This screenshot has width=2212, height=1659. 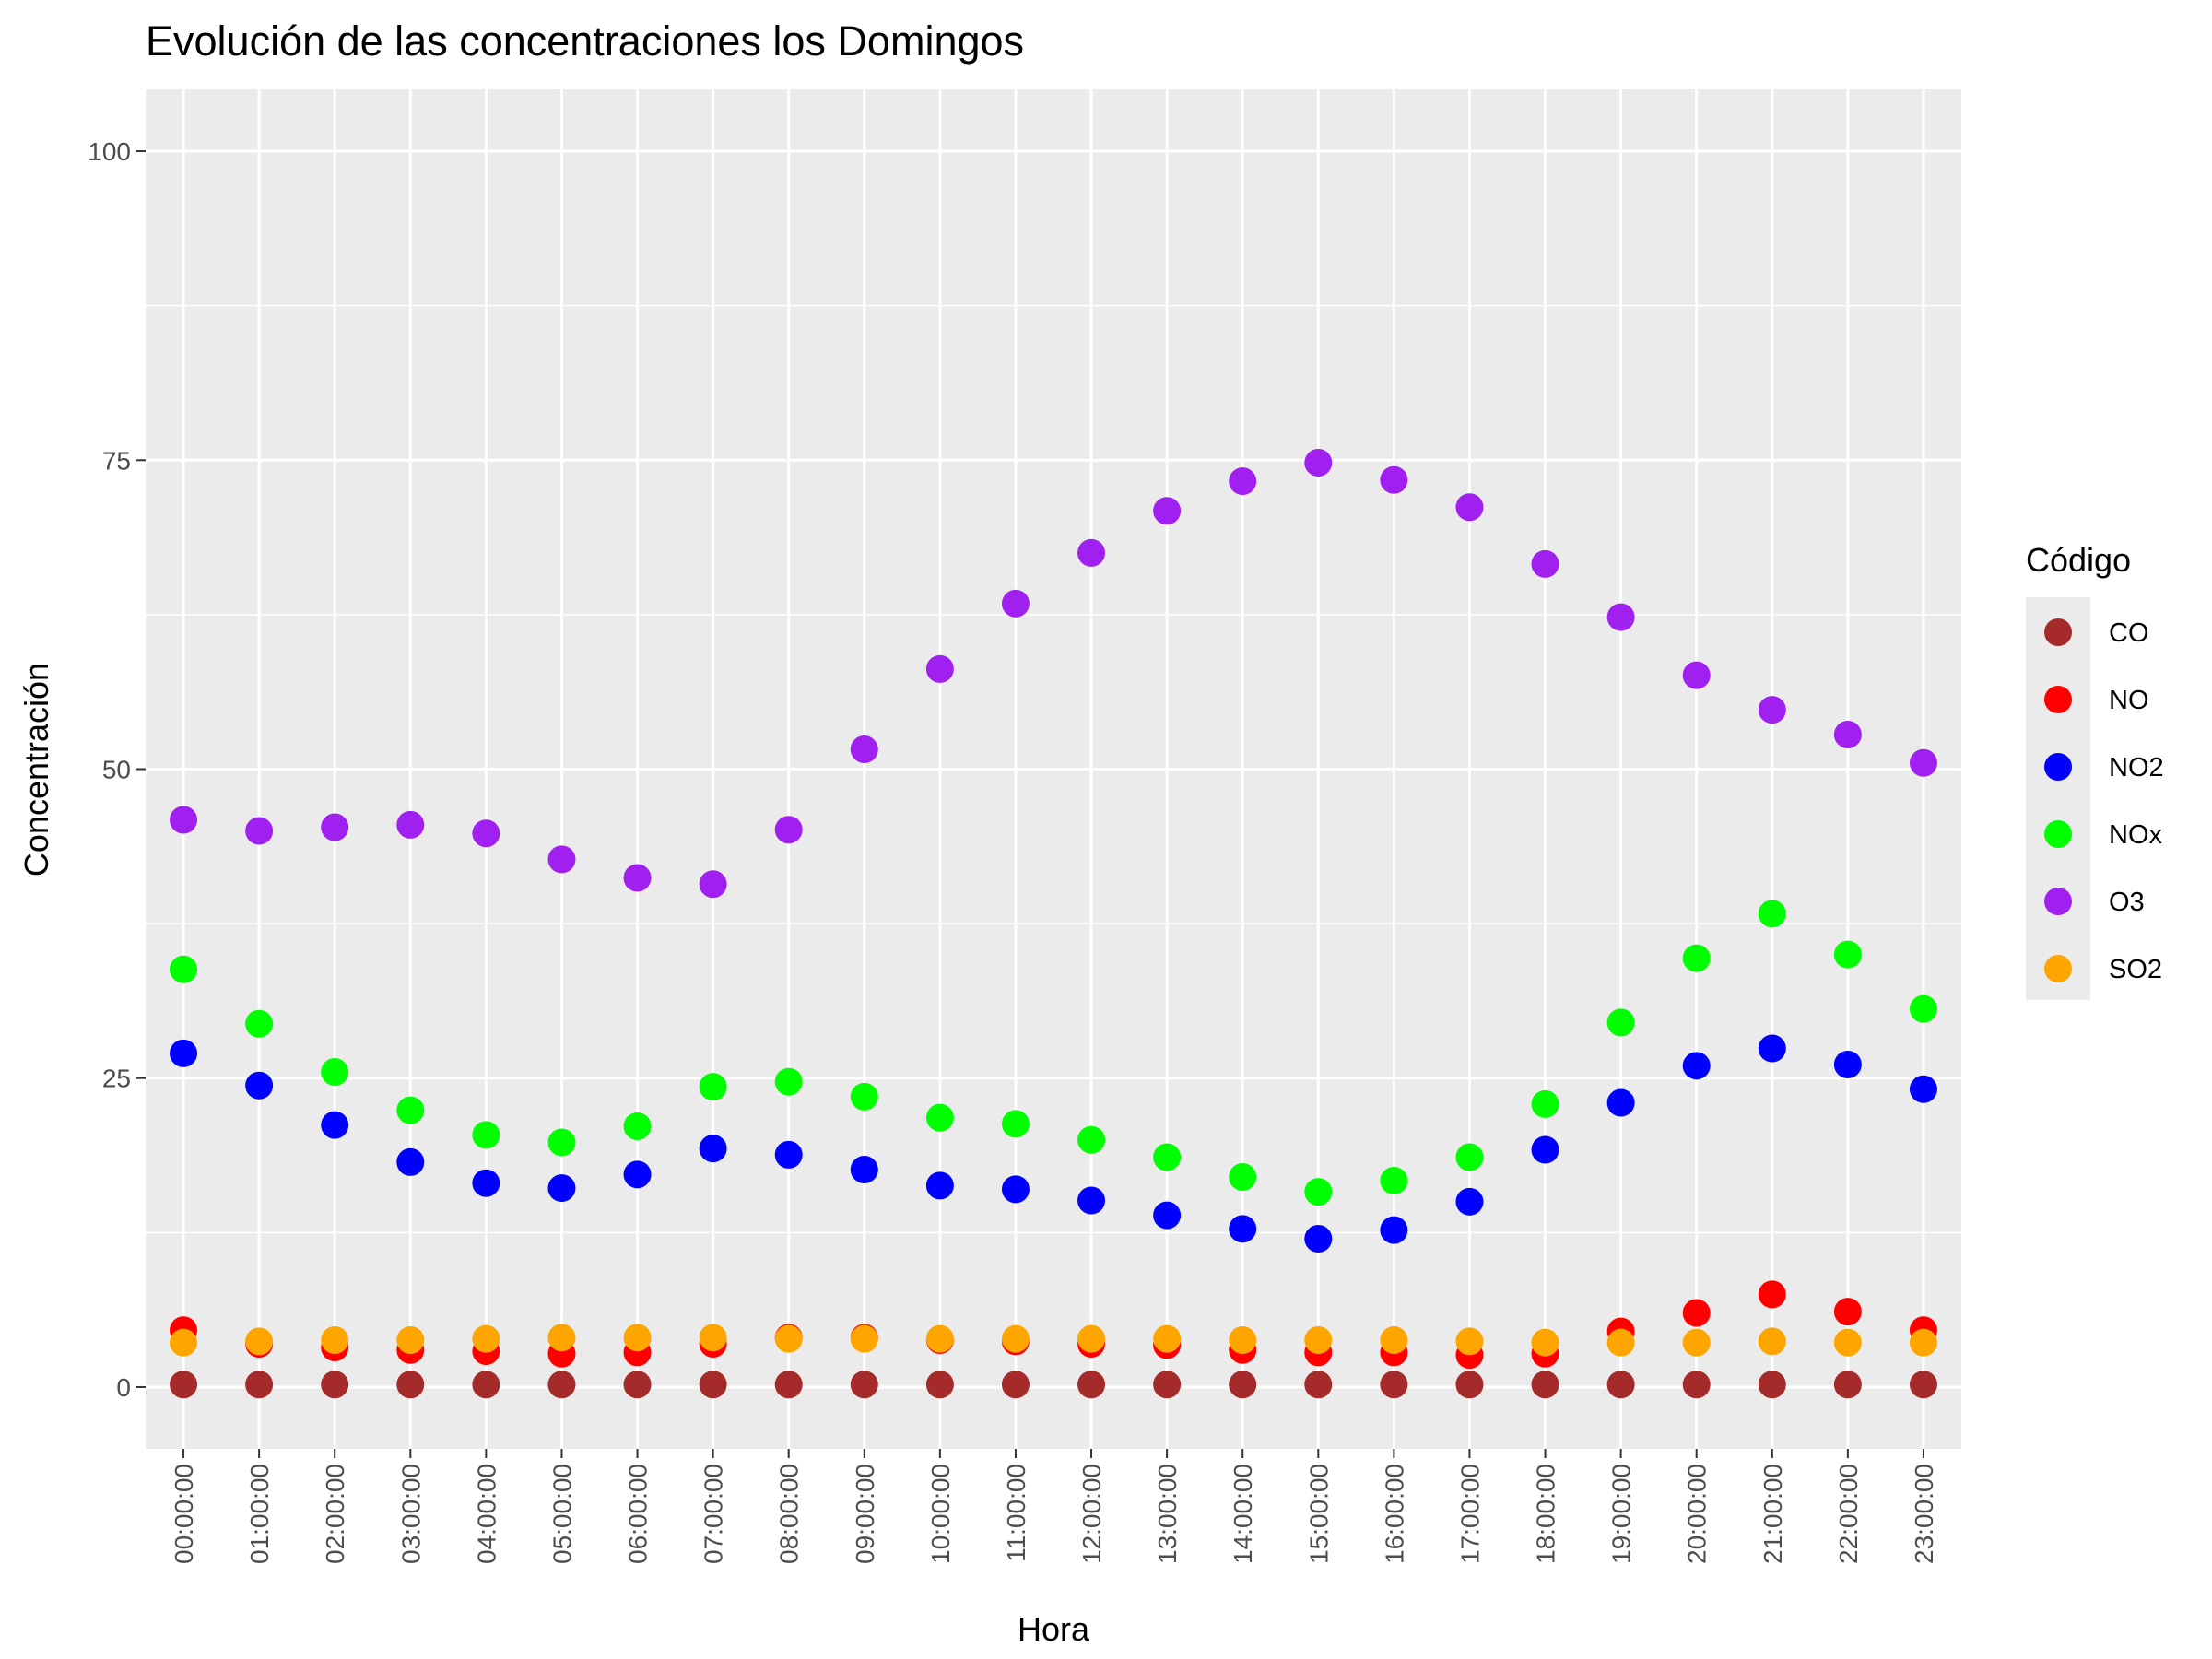 What do you see at coordinates (1394, 1514) in the screenshot?
I see `x-tick-label: 16:00:00` at bounding box center [1394, 1514].